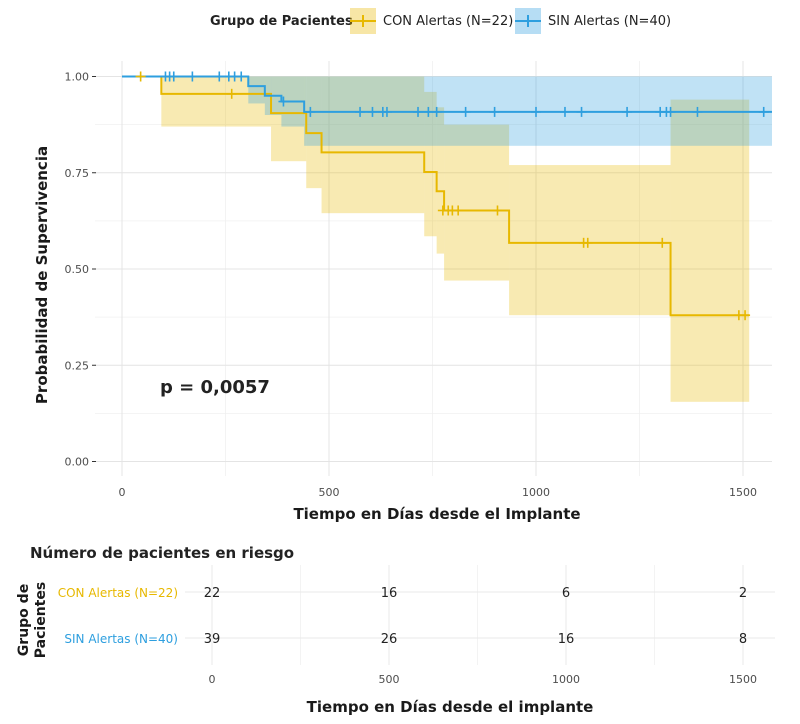  Describe the element at coordinates (77, 462) in the screenshot. I see `y-tick-label: 0.00` at that location.